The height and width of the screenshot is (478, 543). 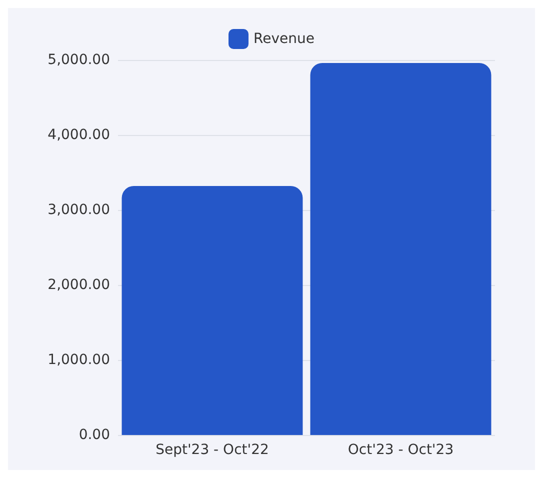 I want to click on y-tick-label: 0.00, so click(x=94, y=435).